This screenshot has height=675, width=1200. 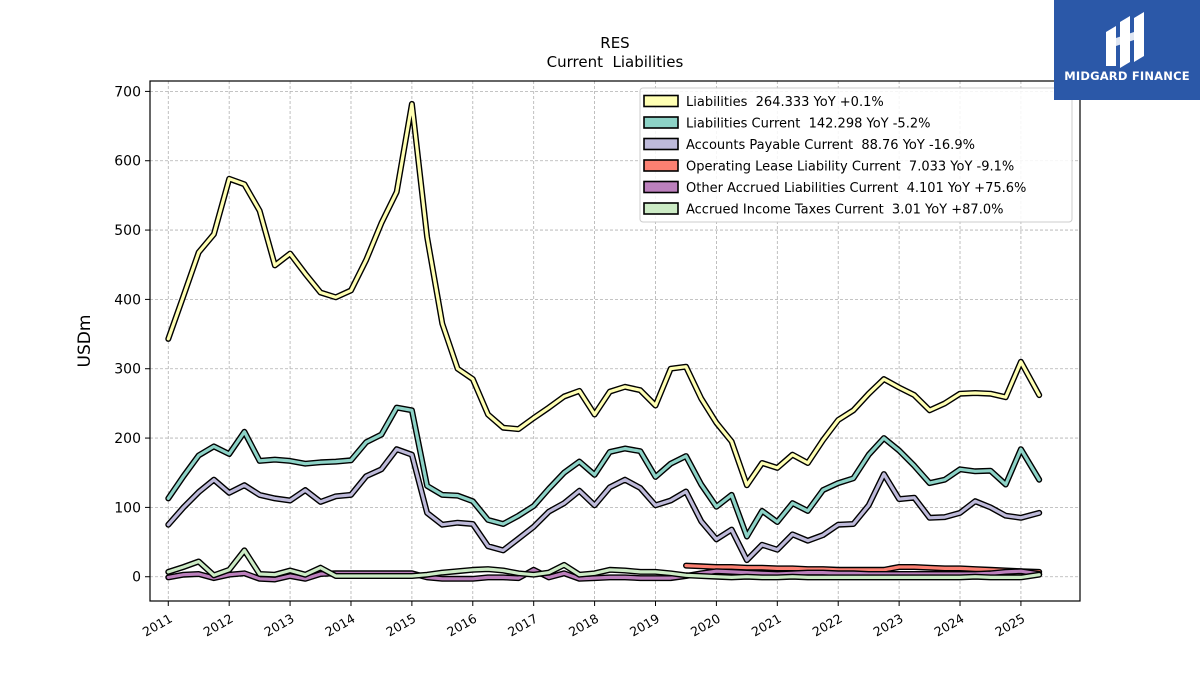 I want to click on chart-subtitle: Current Liabilities, so click(x=615, y=62).